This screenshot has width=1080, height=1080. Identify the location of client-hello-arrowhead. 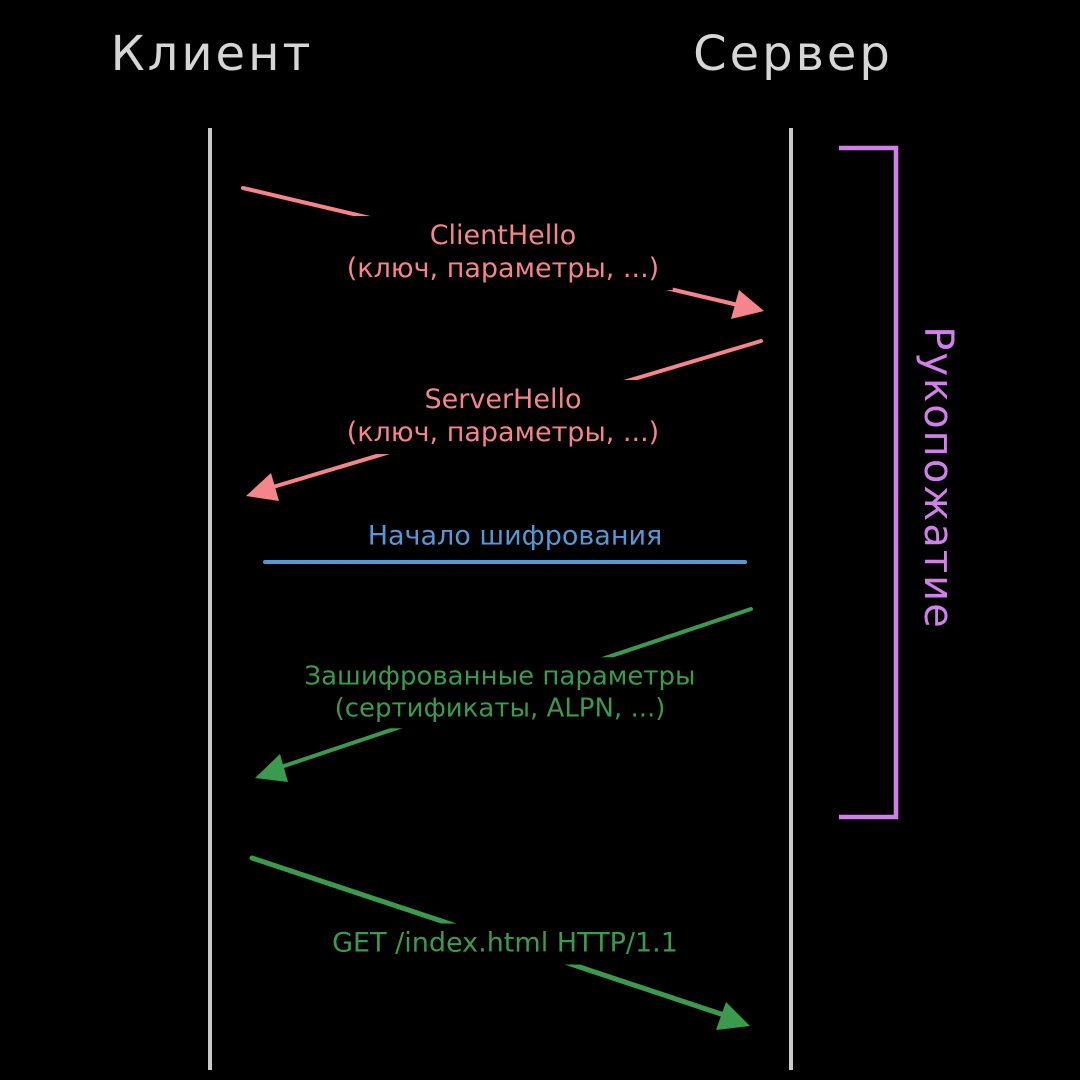
(747, 304).